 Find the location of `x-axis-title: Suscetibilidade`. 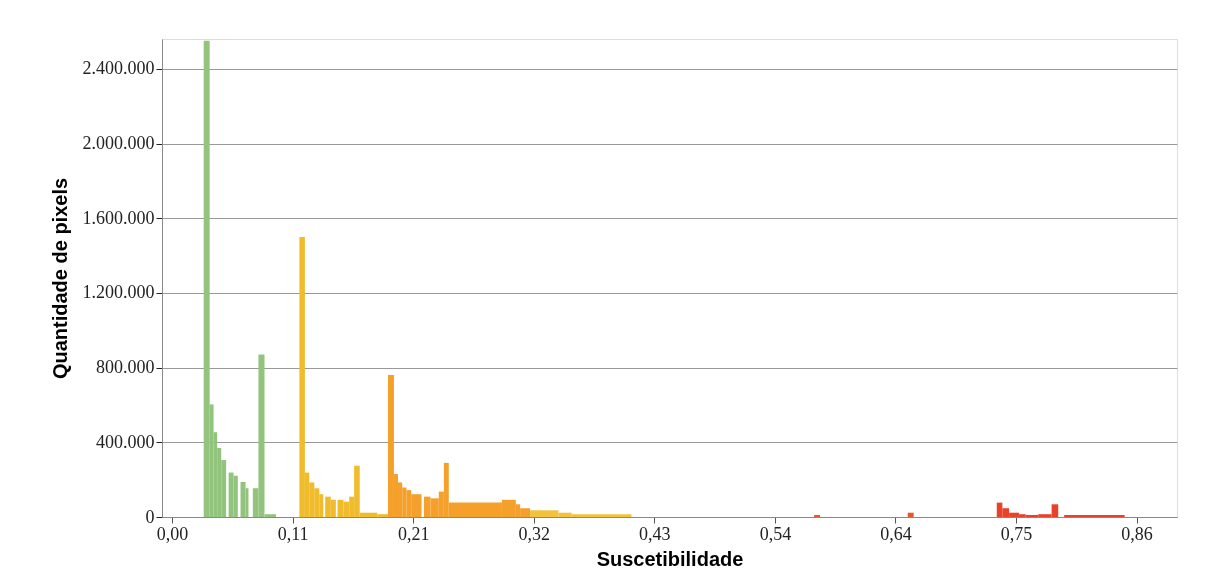

x-axis-title: Suscetibilidade is located at coordinates (670, 558).